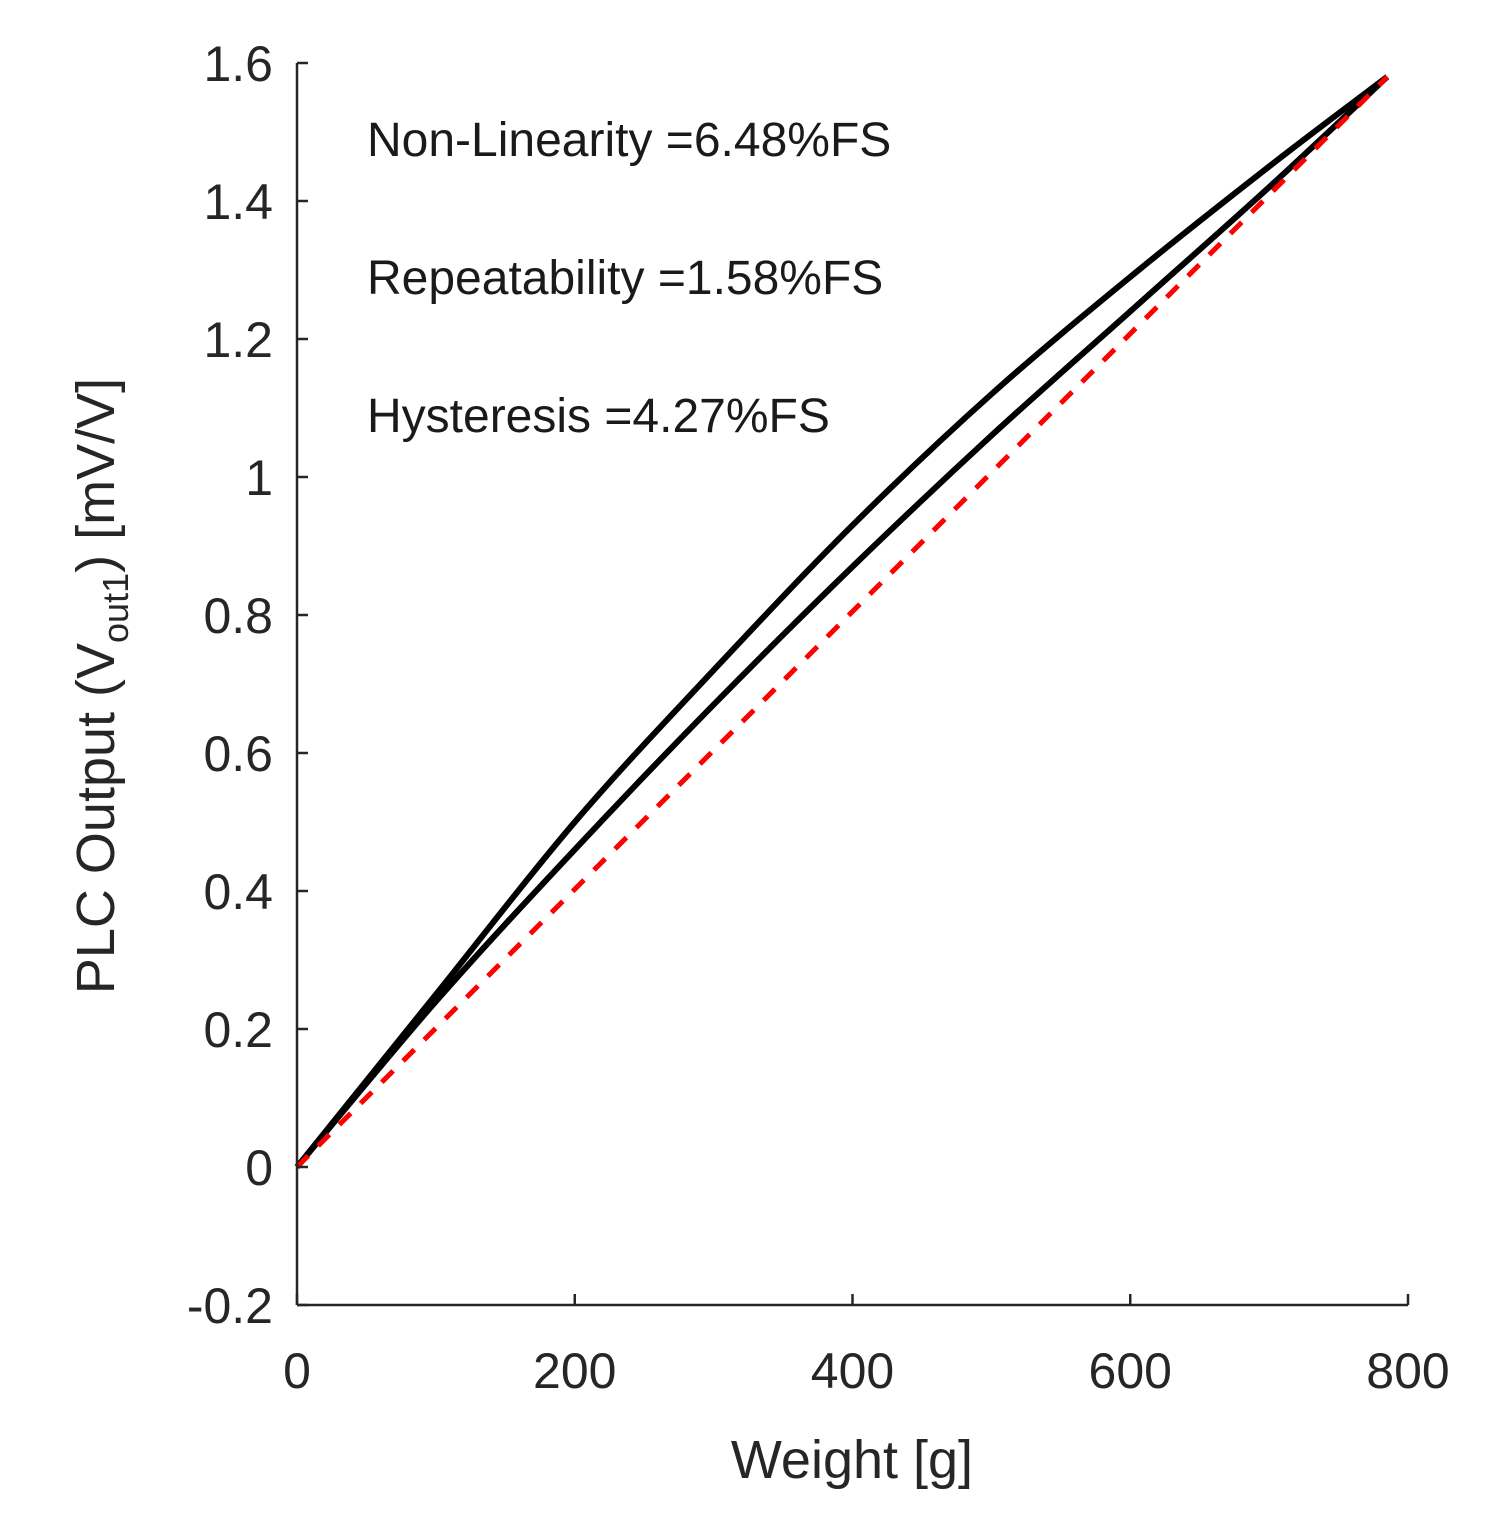 This screenshot has height=1538, width=1488. I want to click on y-axis-title-subscript: out1, so click(115, 608).